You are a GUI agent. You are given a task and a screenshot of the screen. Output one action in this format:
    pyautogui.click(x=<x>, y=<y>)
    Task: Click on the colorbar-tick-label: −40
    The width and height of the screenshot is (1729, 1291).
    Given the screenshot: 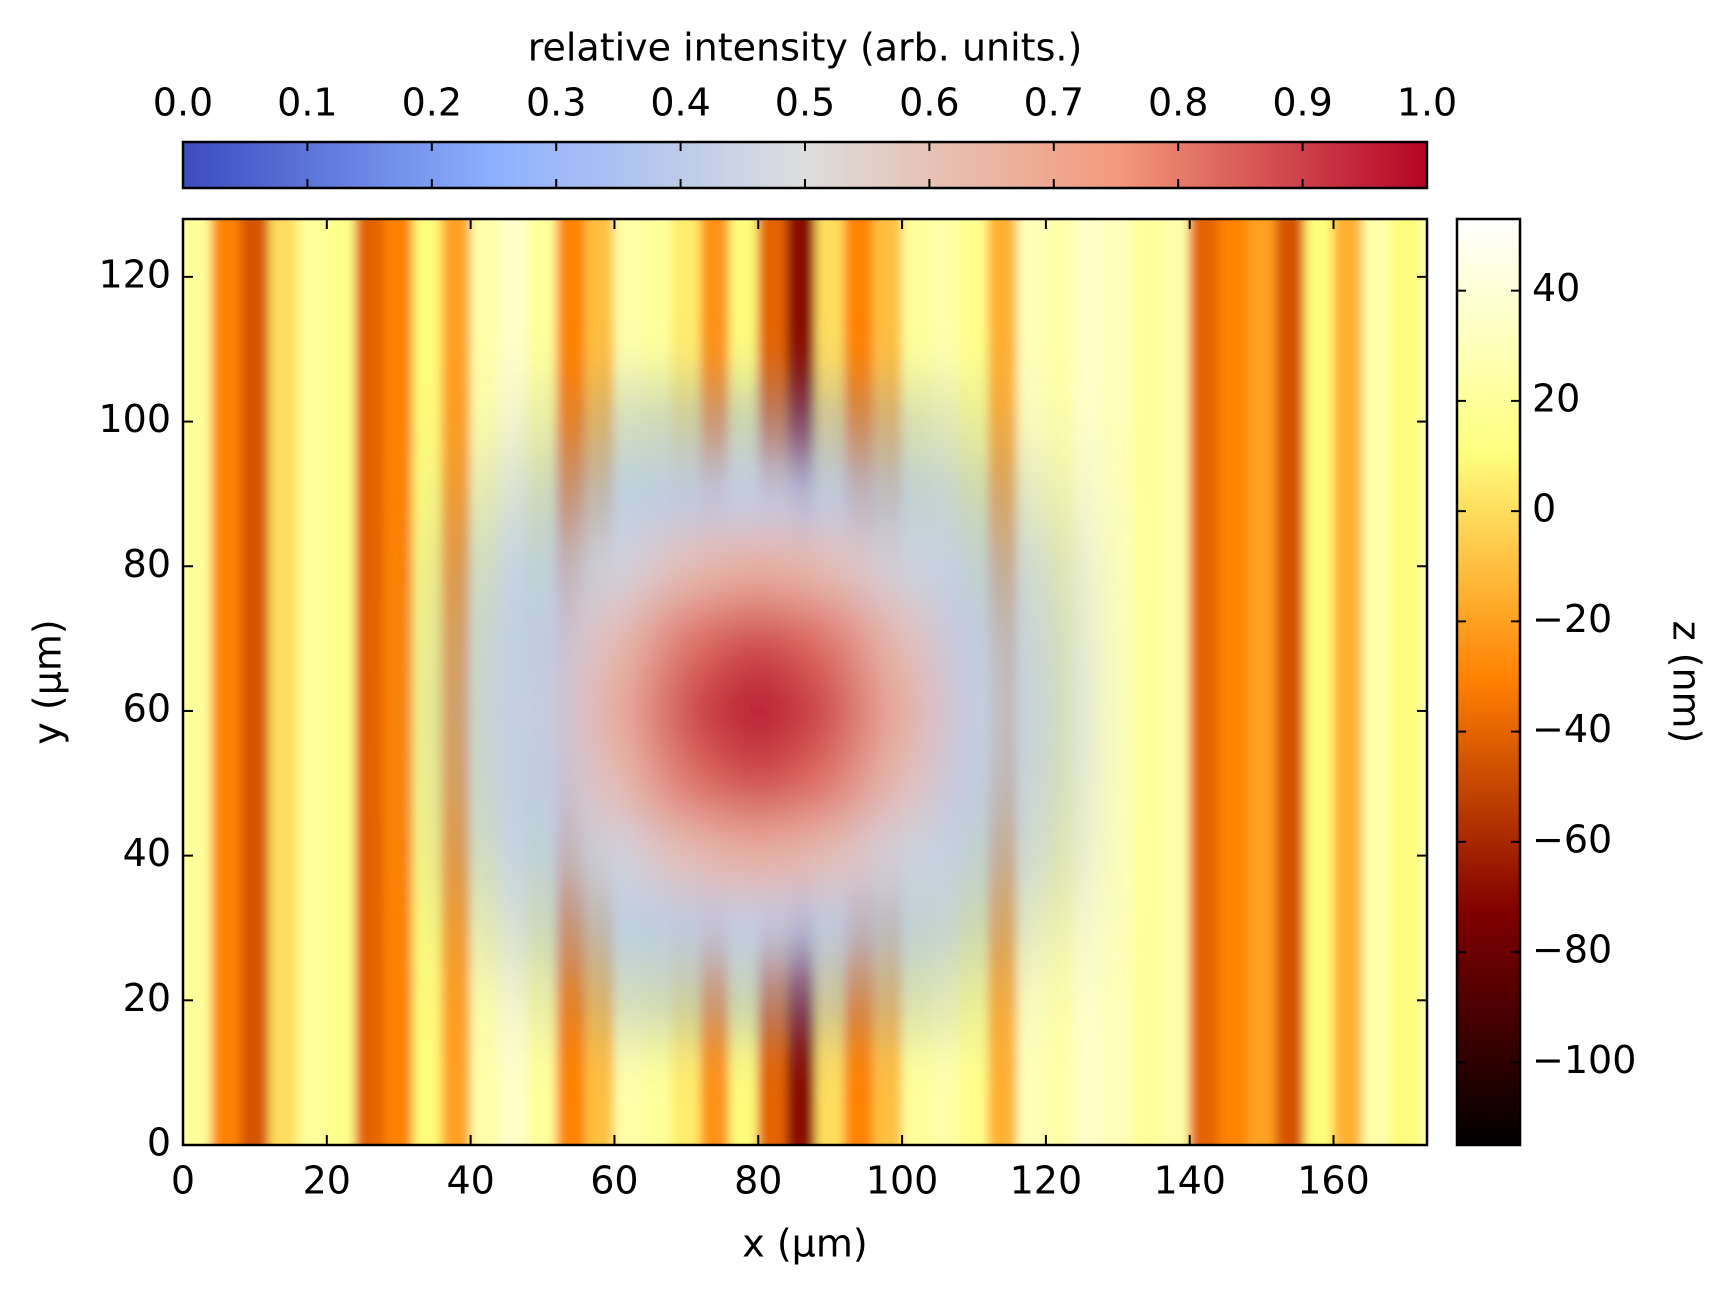 What is the action you would take?
    pyautogui.click(x=1572, y=729)
    